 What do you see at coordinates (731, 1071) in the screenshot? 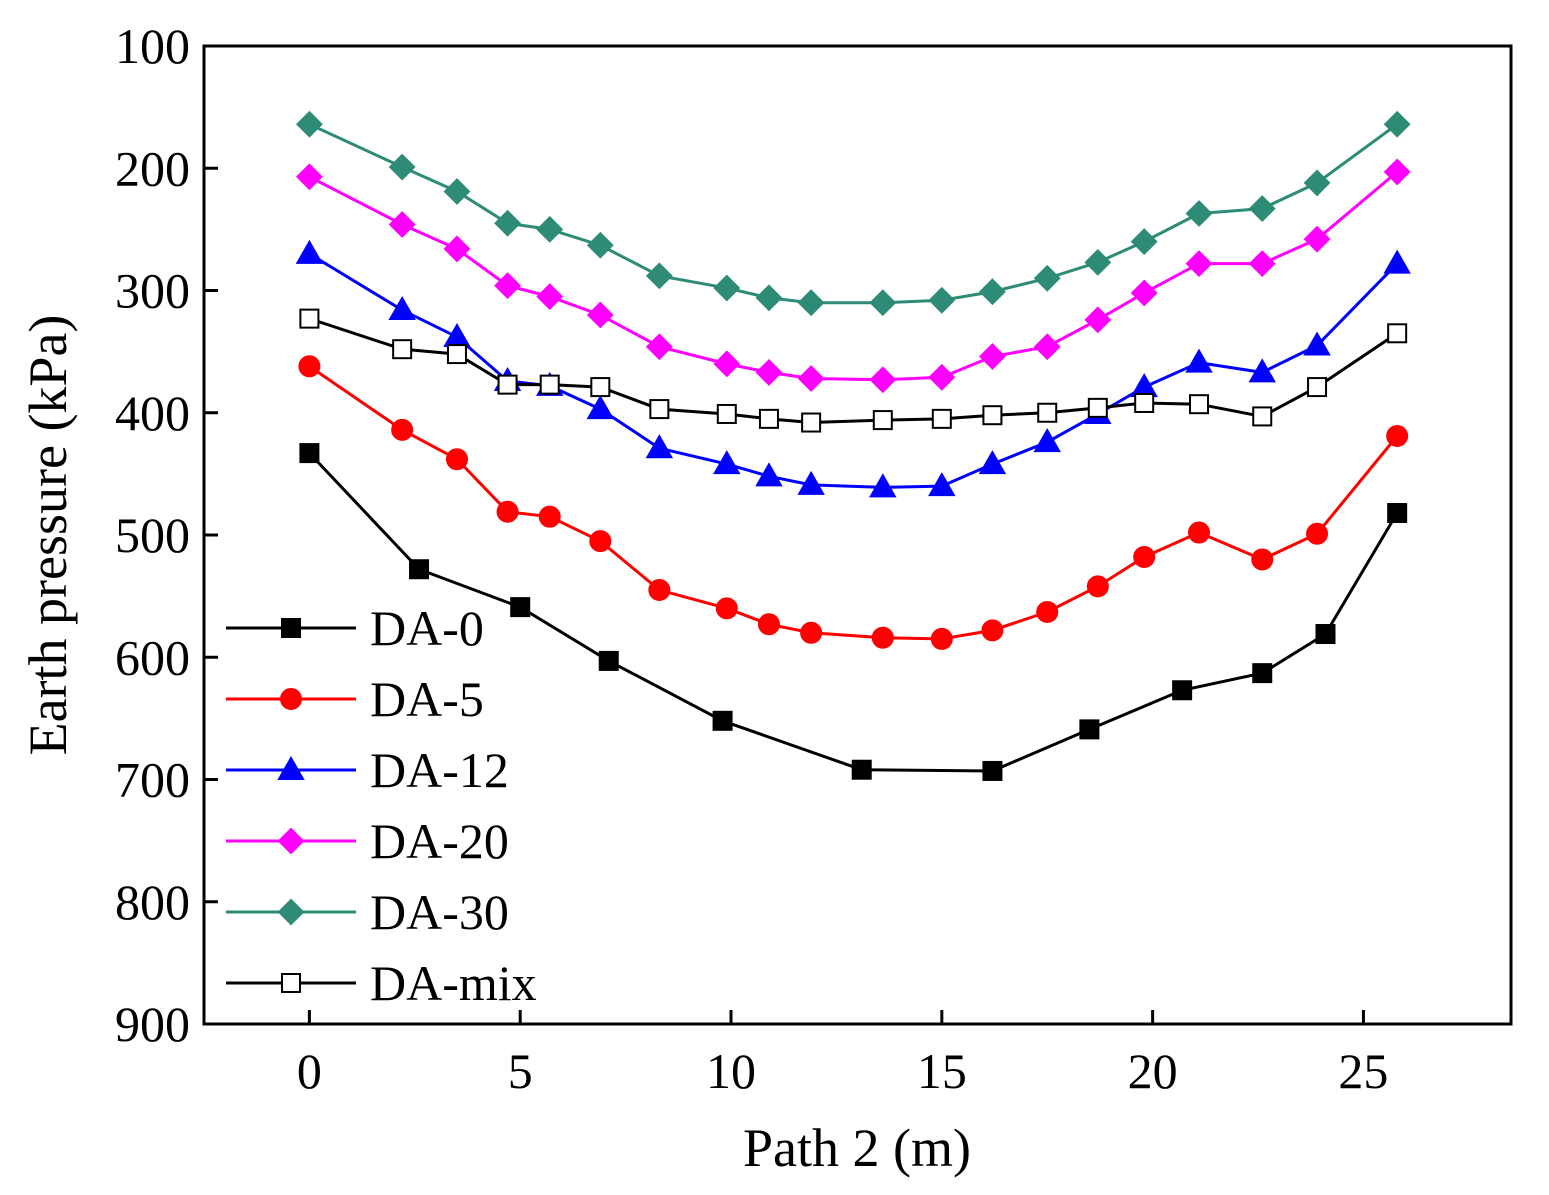
I see `x-tick-label: 10` at bounding box center [731, 1071].